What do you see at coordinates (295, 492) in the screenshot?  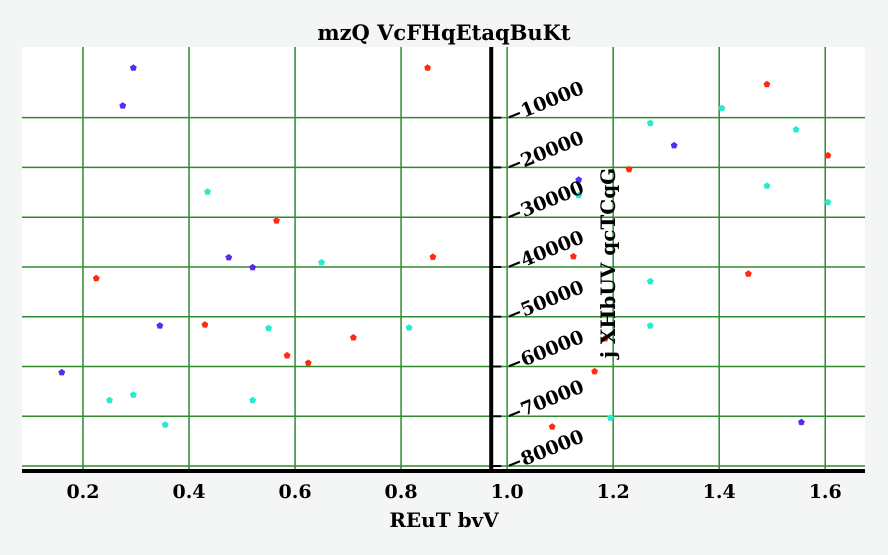 I see `x-tick-label: 0.6` at bounding box center [295, 492].